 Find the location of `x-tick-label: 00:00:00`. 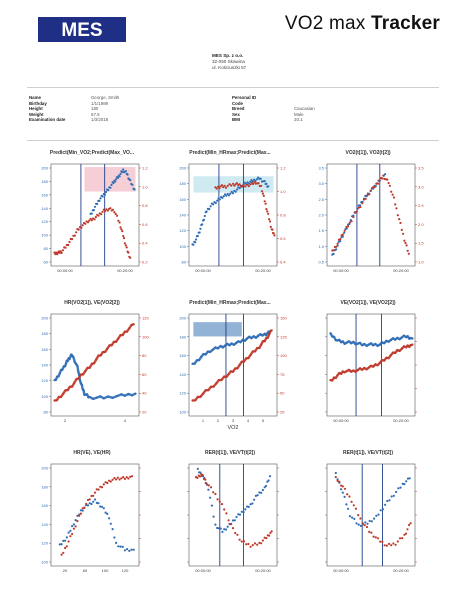

x-tick-label: 00:00:00 is located at coordinates (341, 570).